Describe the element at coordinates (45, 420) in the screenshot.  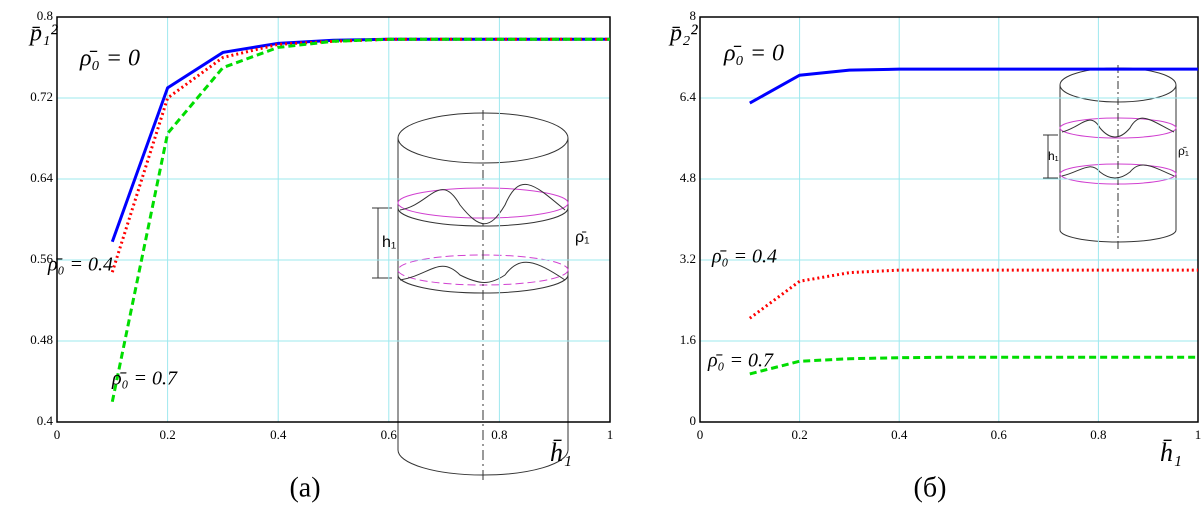
I see `y-tick-label: 0.4` at that location.